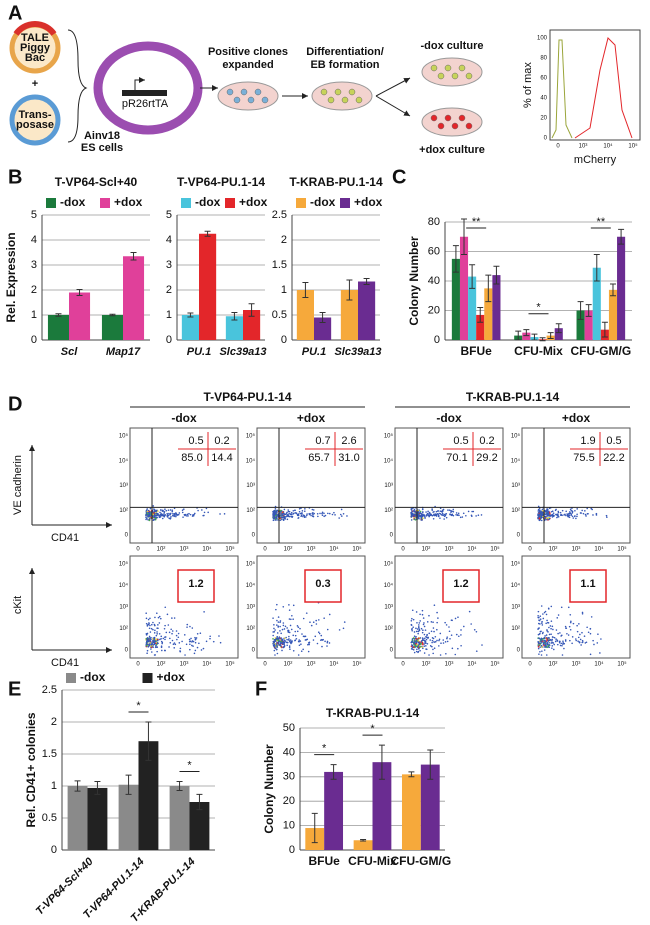 The image size is (650, 925). Describe the element at coordinates (18, 485) in the screenshot. I see `axis-label: VE cadherin` at that location.